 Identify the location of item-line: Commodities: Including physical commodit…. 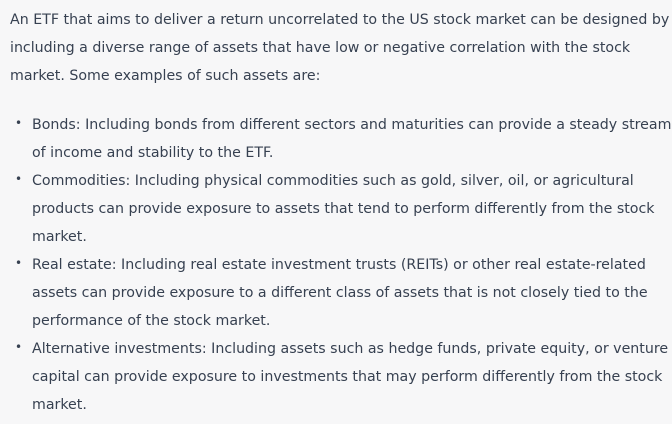
(333, 181).